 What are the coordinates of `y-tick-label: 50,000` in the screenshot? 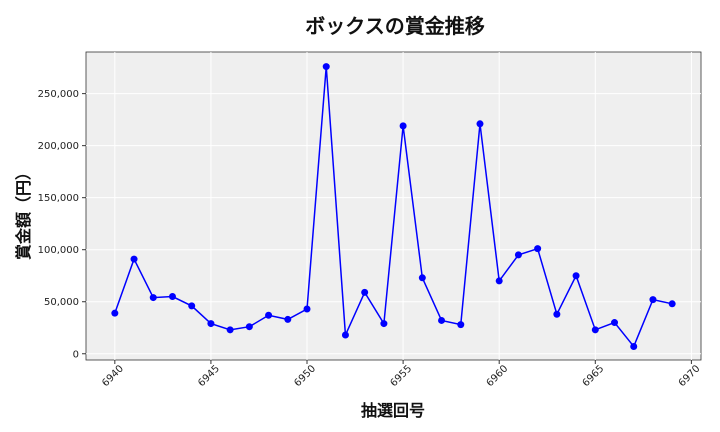 It's located at (61, 302).